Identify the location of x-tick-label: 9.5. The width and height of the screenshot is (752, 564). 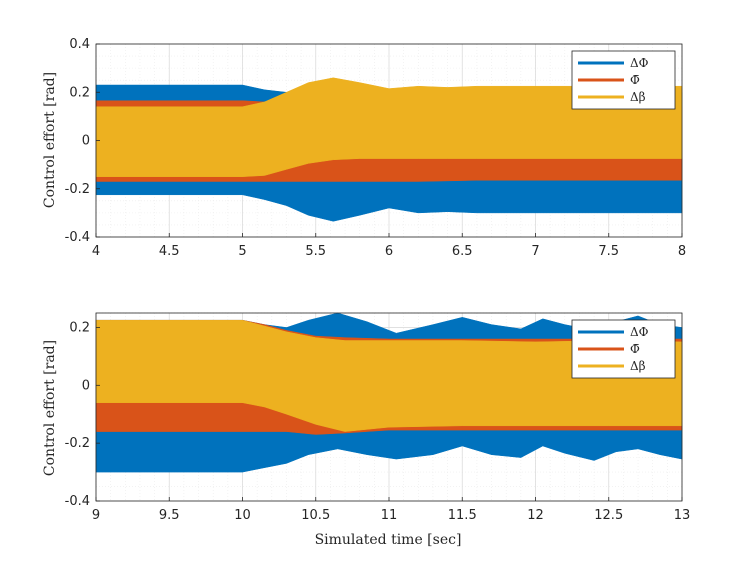
(169, 515).